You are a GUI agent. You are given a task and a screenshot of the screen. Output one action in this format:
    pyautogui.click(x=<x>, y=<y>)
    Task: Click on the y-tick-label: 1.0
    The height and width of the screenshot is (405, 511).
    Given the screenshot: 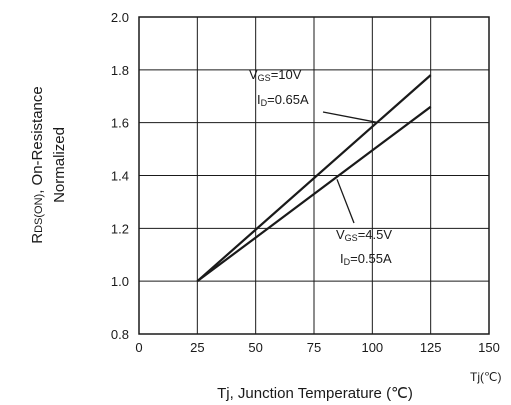 What is the action you would take?
    pyautogui.click(x=120, y=281)
    